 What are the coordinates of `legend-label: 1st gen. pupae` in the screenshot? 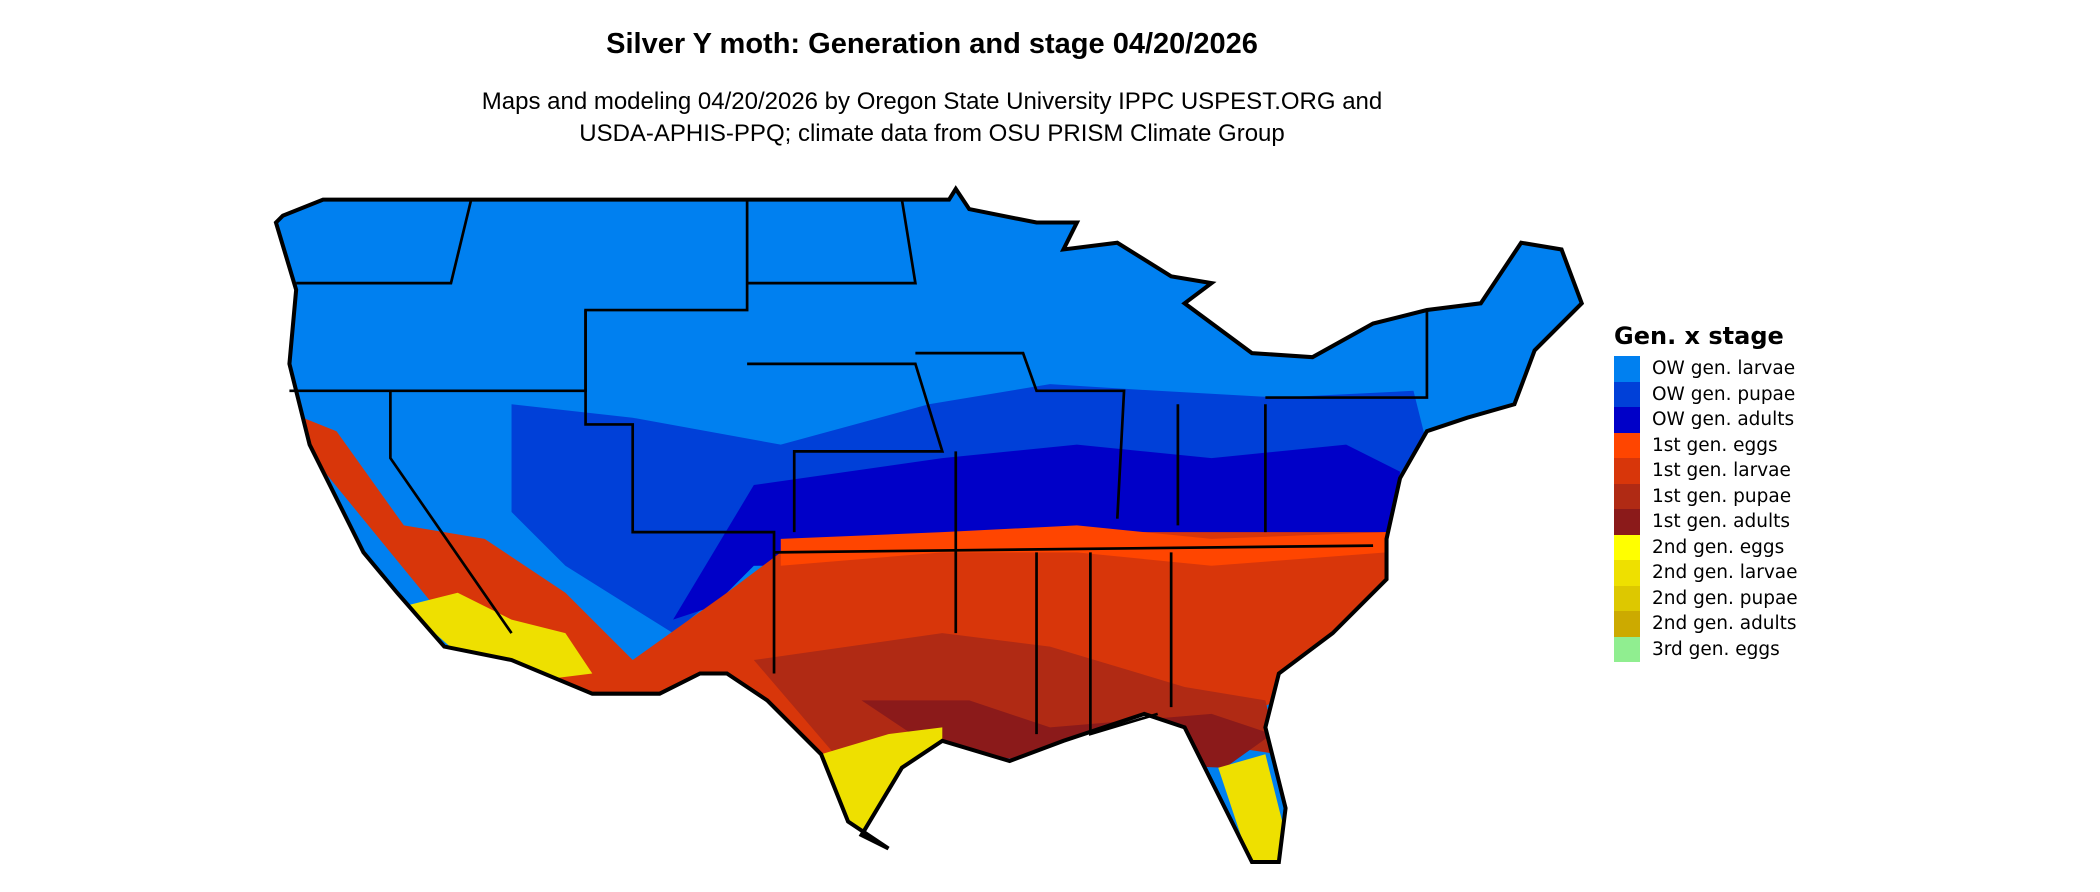 It's located at (1722, 496).